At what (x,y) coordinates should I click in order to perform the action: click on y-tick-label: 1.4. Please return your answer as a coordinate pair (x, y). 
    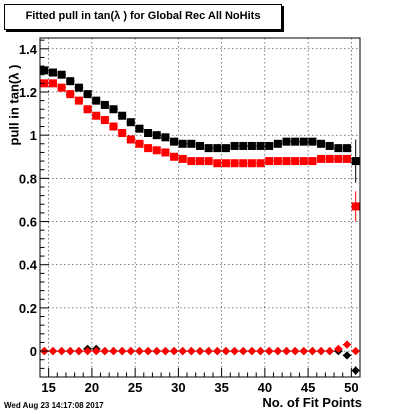
    Looking at the image, I should click on (28, 49).